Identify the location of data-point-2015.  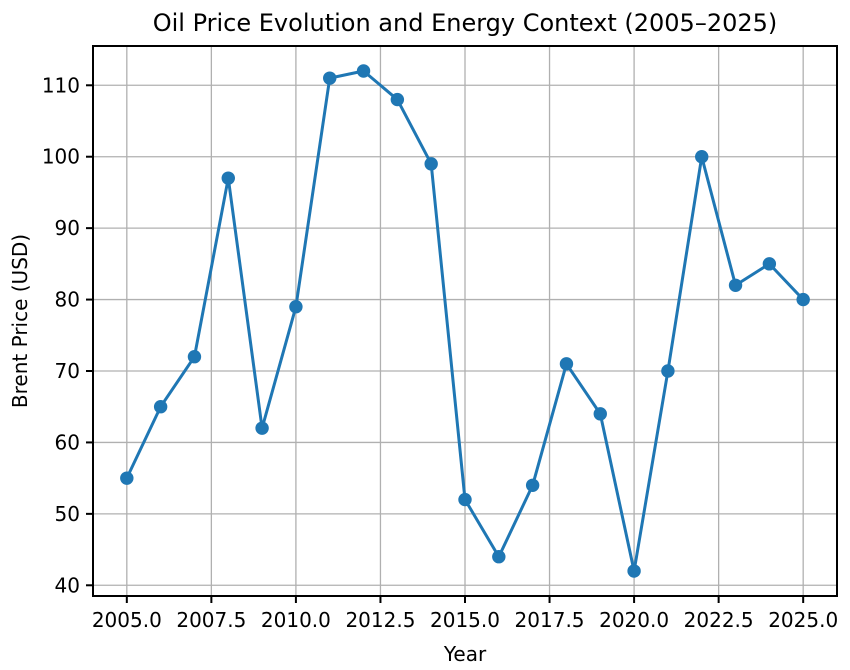
(465, 499).